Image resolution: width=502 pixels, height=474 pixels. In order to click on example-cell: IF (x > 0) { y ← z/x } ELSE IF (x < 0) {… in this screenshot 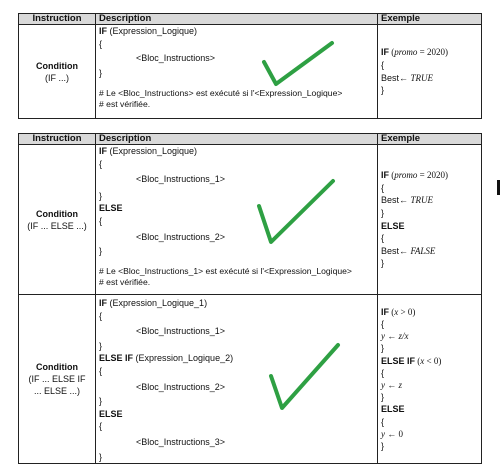, I will do `click(429, 379)`.